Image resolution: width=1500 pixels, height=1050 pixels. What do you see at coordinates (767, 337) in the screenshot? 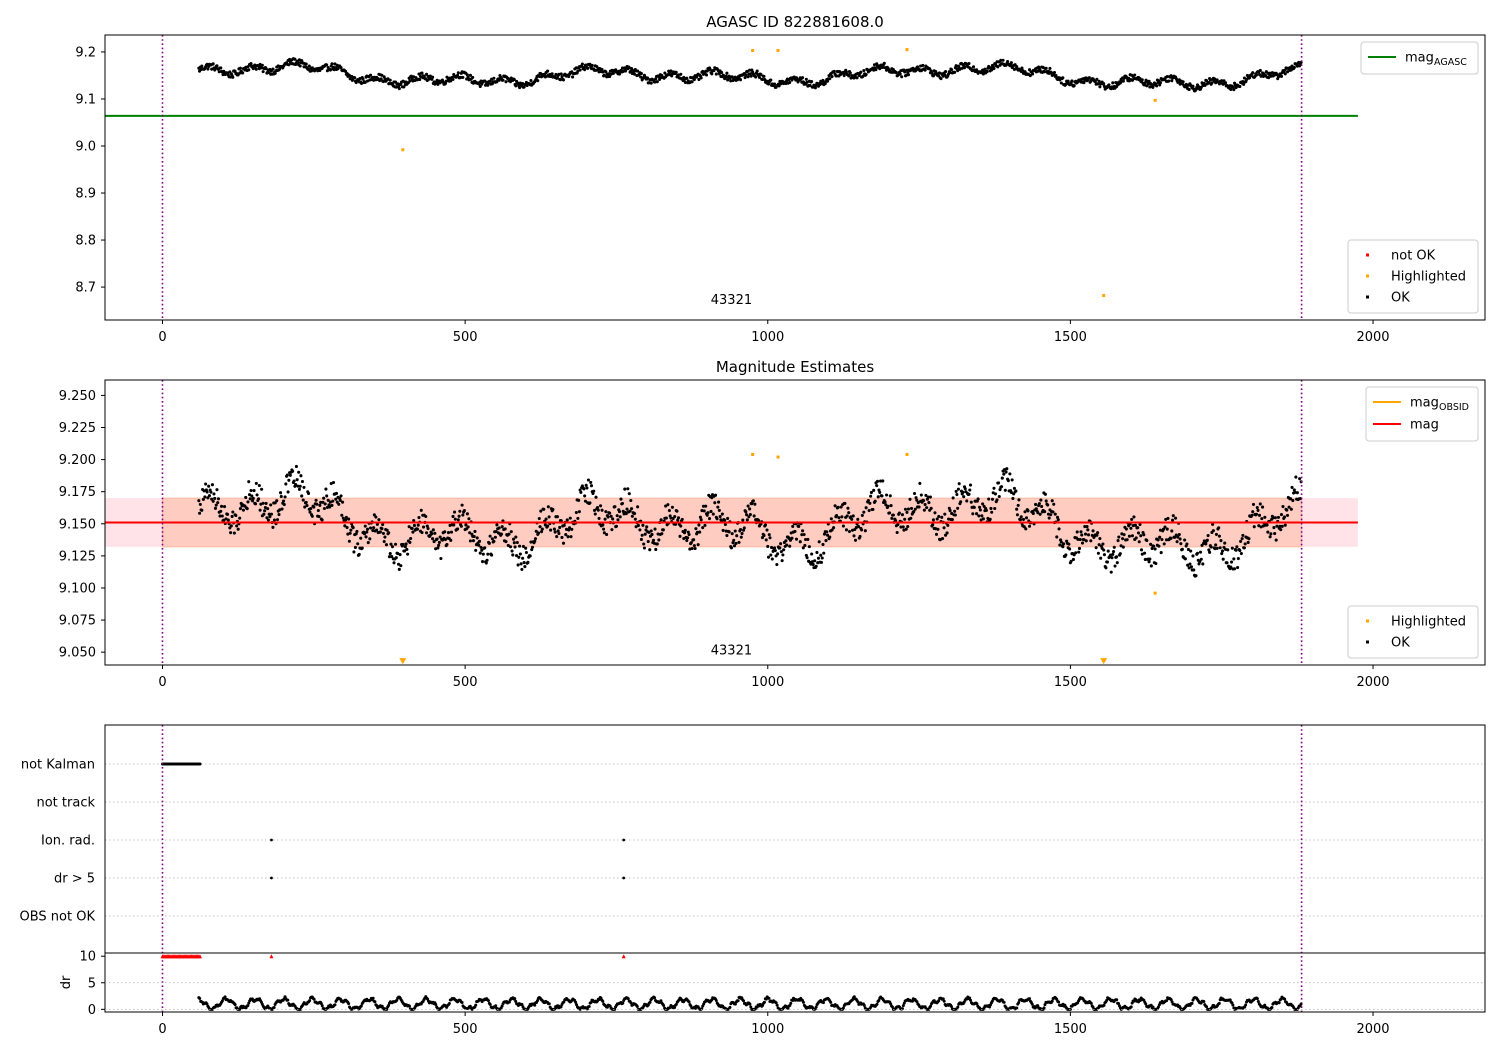
I see `x-tick-label: 1000` at bounding box center [767, 337].